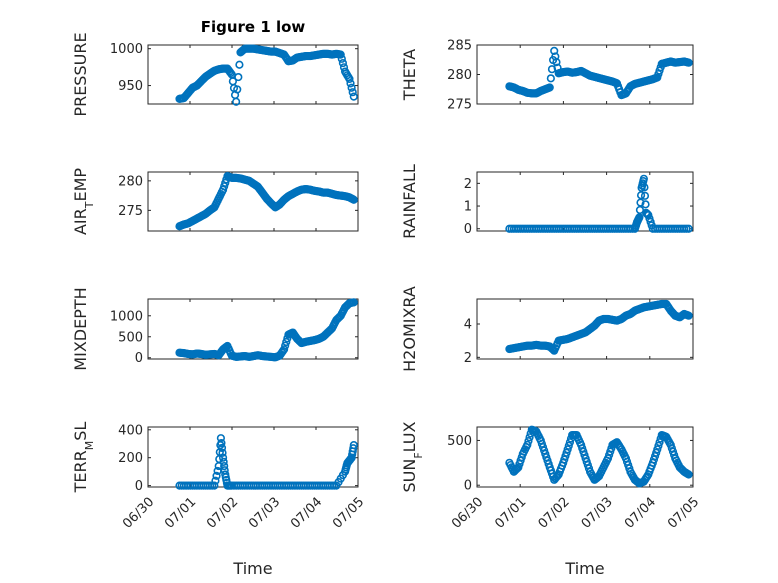 This screenshot has width=778, height=583. What do you see at coordinates (80, 328) in the screenshot?
I see `y-axis-label: MIXDEPTH` at bounding box center [80, 328].